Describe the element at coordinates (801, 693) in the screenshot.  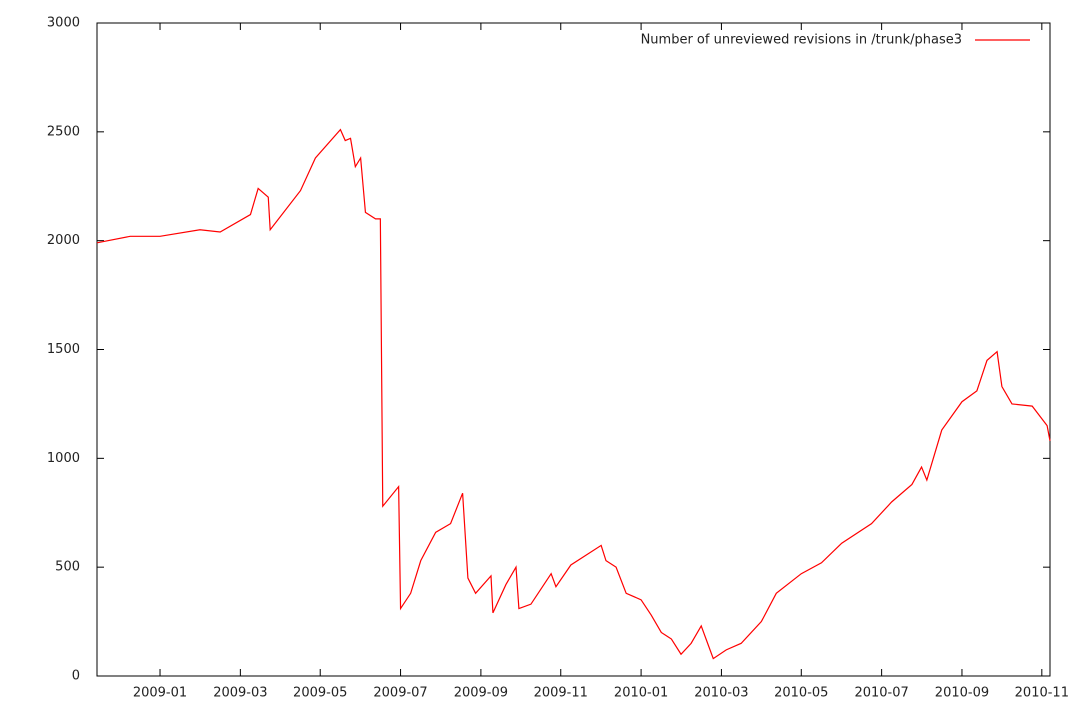
I see `x-tick-label: 2010-05` at that location.